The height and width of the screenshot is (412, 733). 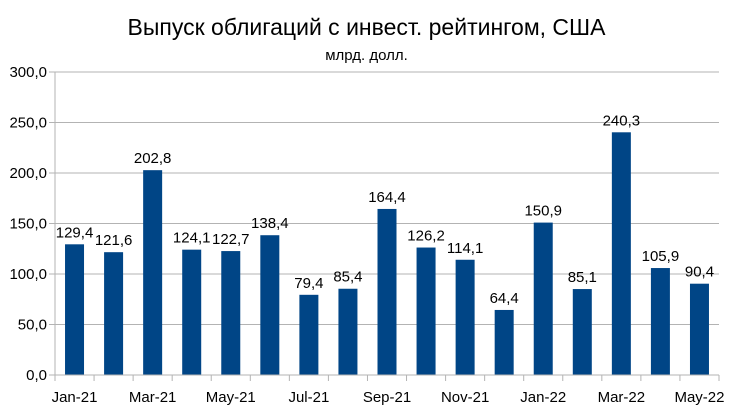 I want to click on data-label: 79,4, so click(x=308, y=283).